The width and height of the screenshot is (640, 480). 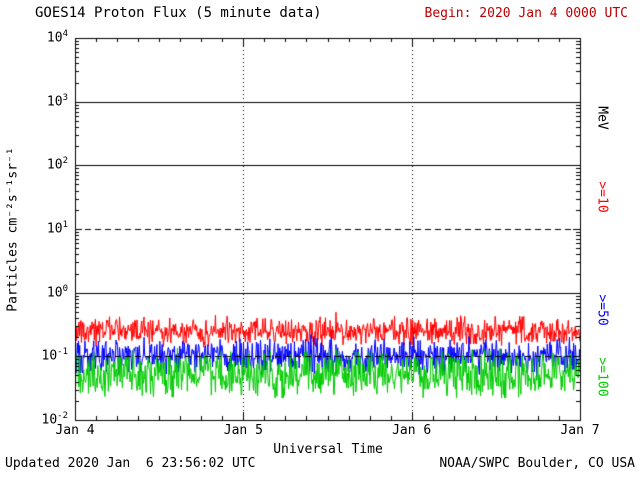 I want to click on y-tick-label: 10⁻¹, so click(x=55, y=355).